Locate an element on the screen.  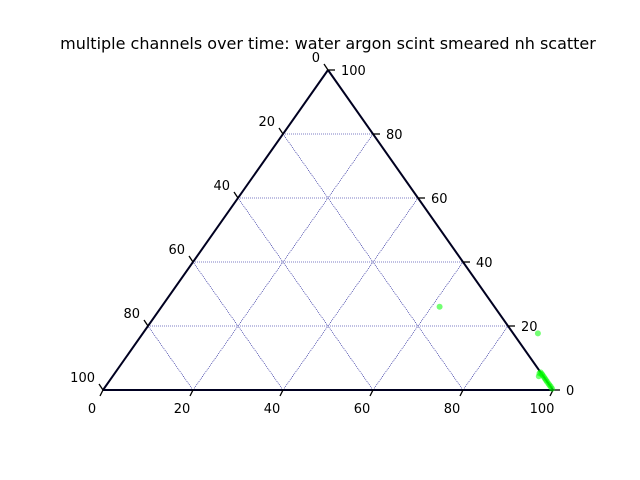
bottom-tick-label-100: 100 is located at coordinates (542, 409).